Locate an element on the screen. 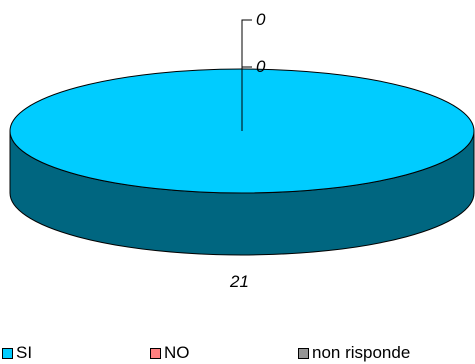  legend-item-si: SI is located at coordinates (17, 353).